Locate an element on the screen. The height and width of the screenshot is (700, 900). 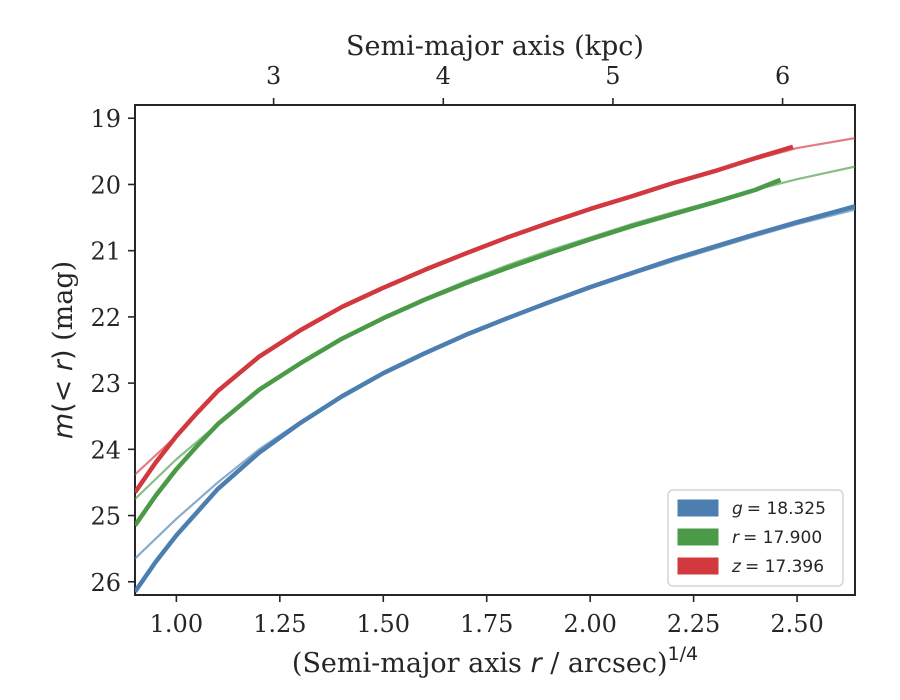
y-axis-title-close: ) is located at coordinates (63, 354).